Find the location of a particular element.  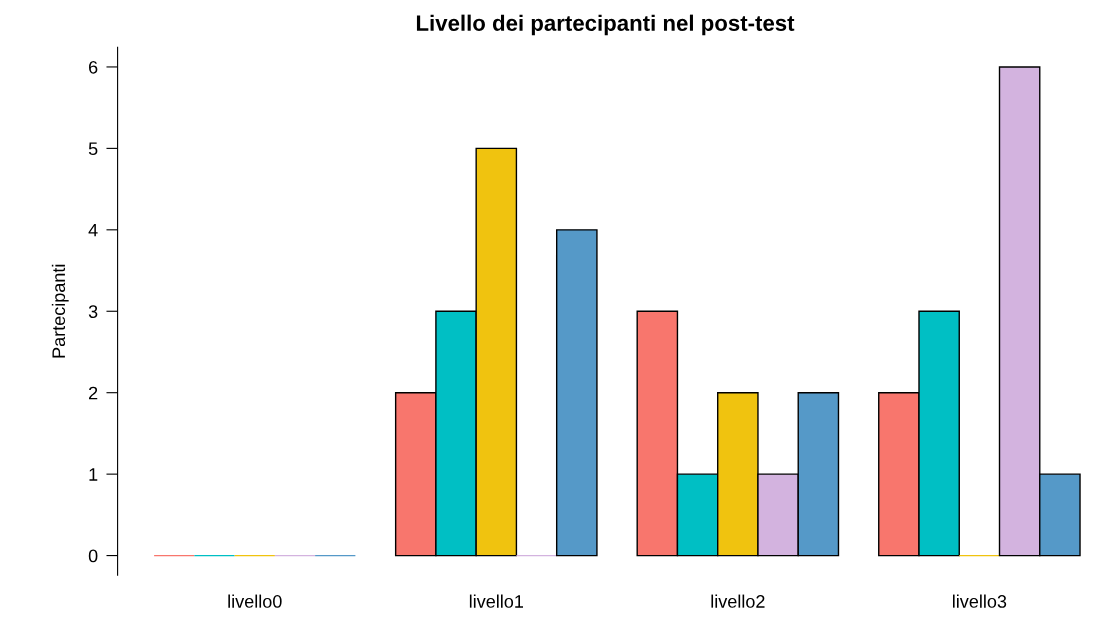

x-tick-label: livello3 is located at coordinates (980, 601).